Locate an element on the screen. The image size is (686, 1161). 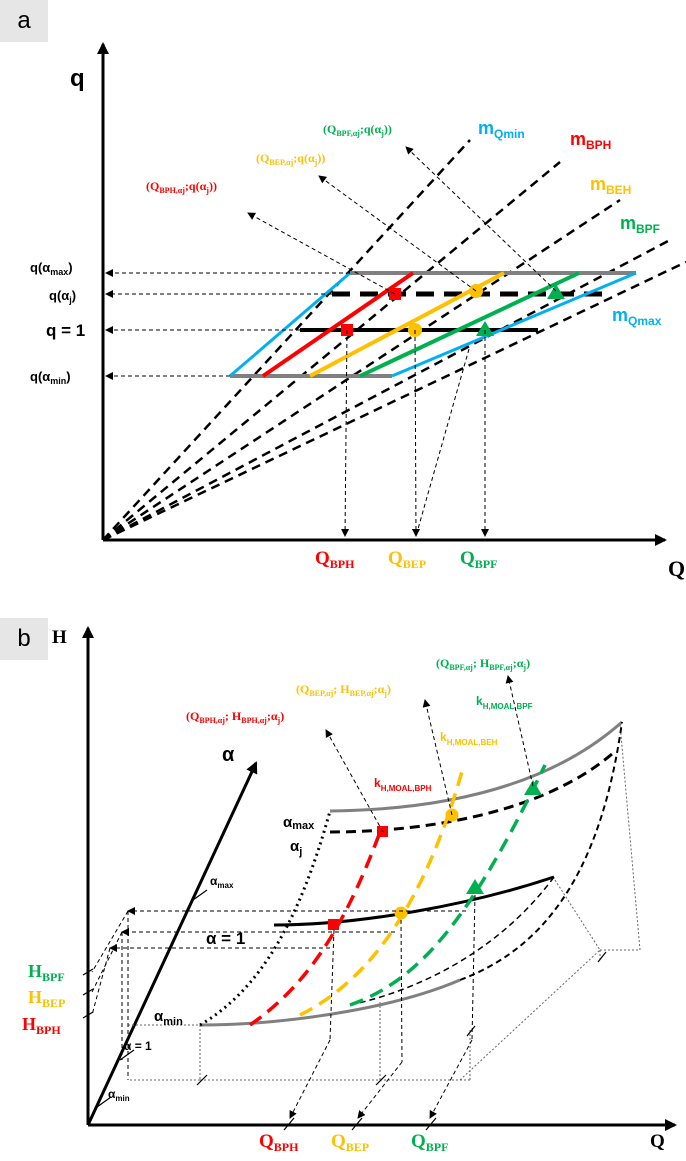
curve-label-aj: αj is located at coordinates (296, 848).